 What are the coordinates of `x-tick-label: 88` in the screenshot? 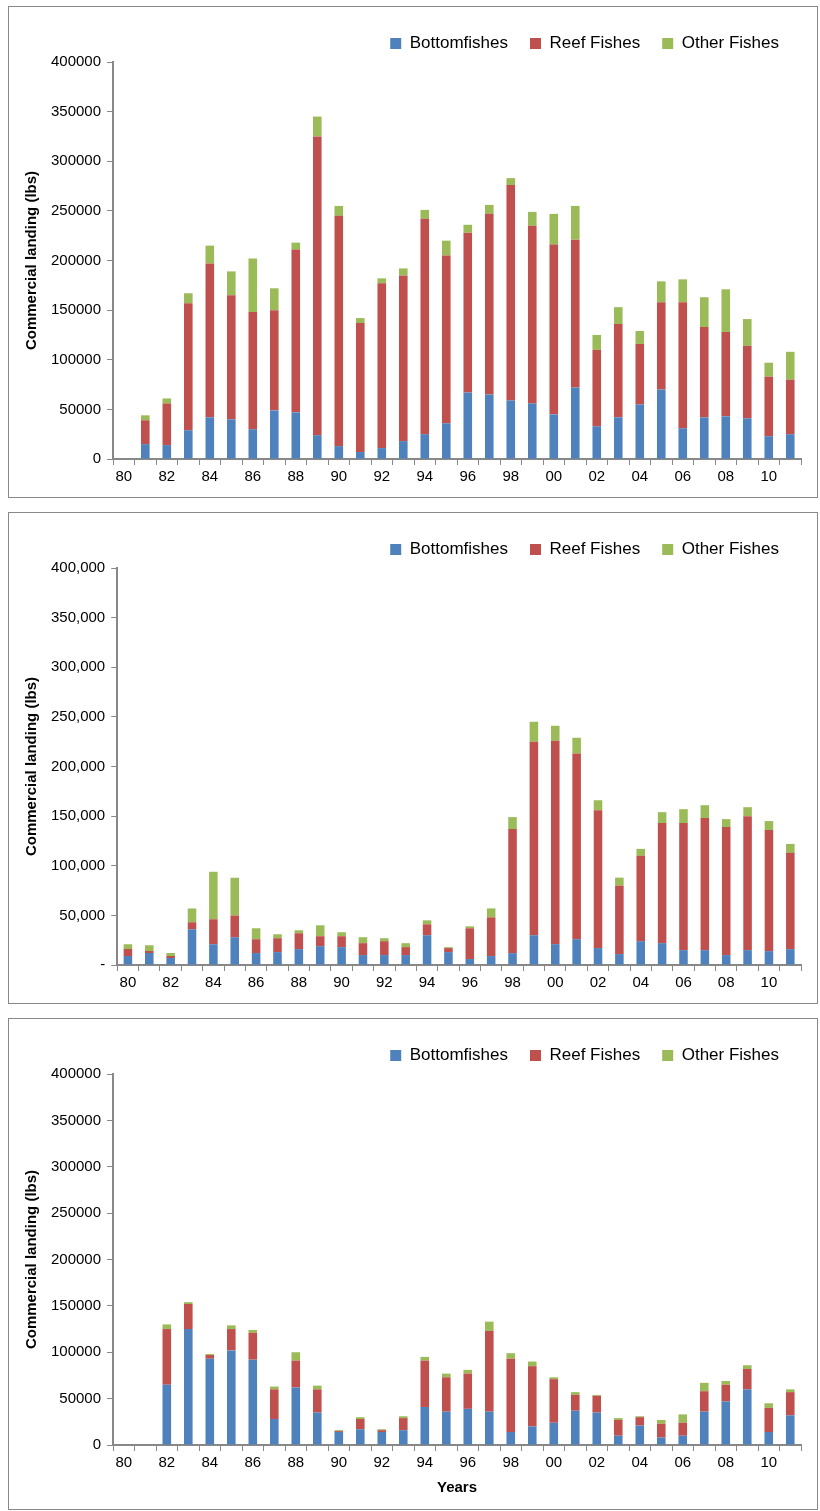 It's located at (299, 982).